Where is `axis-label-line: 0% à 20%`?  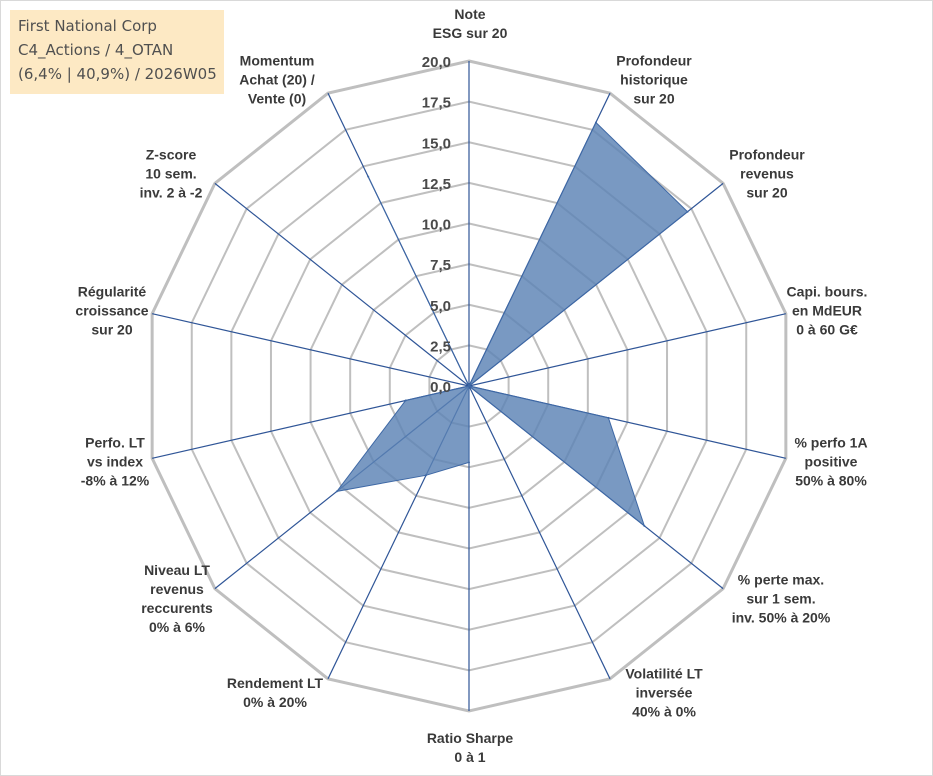 axis-label-line: 0% à 20% is located at coordinates (275, 702).